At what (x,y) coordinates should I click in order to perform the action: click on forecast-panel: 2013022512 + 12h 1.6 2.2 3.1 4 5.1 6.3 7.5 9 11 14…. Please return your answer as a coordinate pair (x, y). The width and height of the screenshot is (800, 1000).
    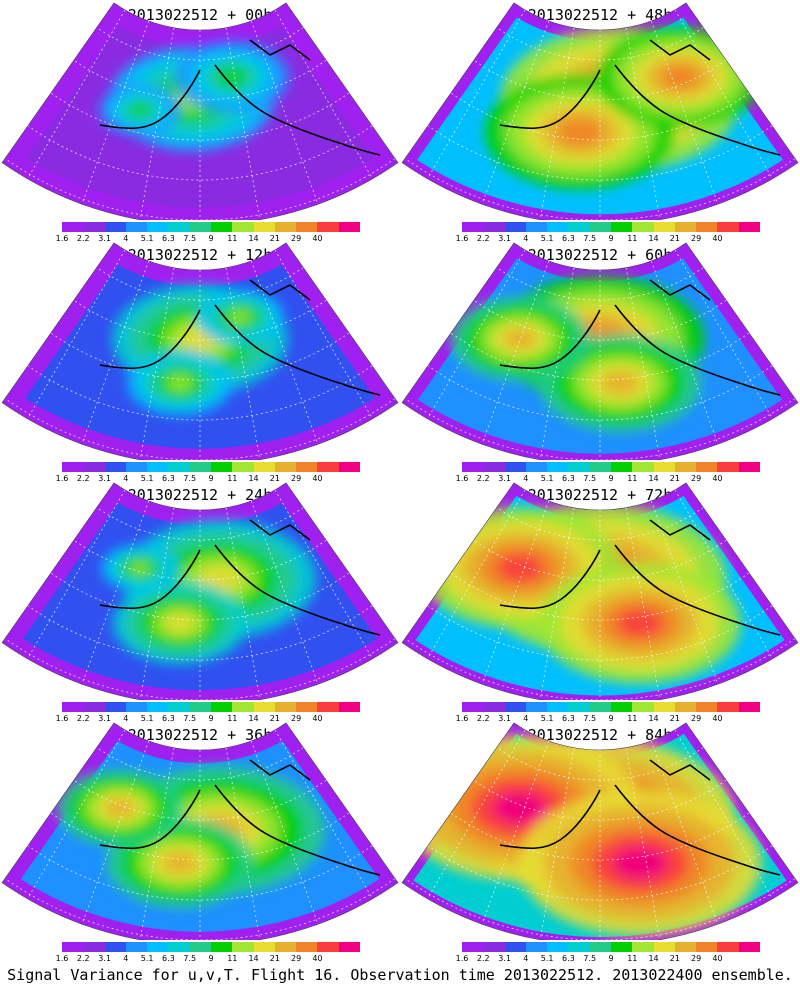
    Looking at the image, I should click on (200, 361).